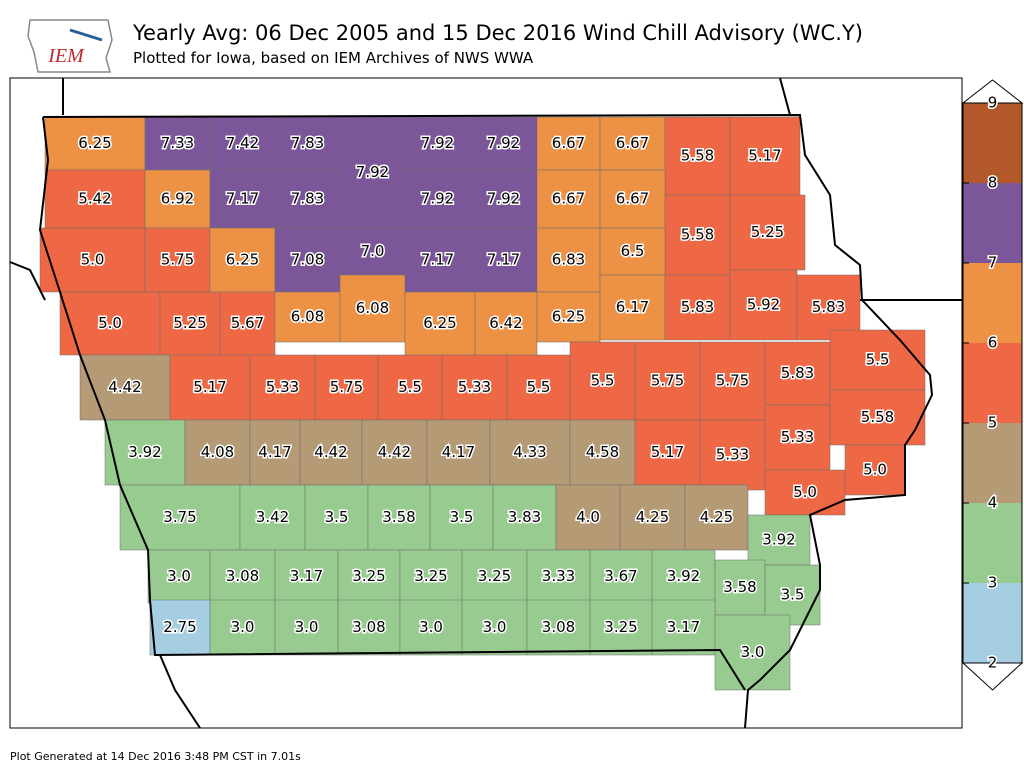 Image resolution: width=1024 pixels, height=768 pixels. What do you see at coordinates (179, 517) in the screenshot?
I see `county-label: 3.75` at bounding box center [179, 517].